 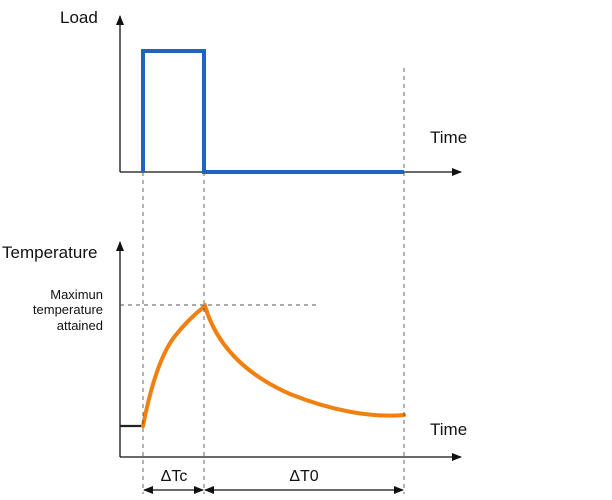 I want to click on load-time-label: Time, so click(x=448, y=137).